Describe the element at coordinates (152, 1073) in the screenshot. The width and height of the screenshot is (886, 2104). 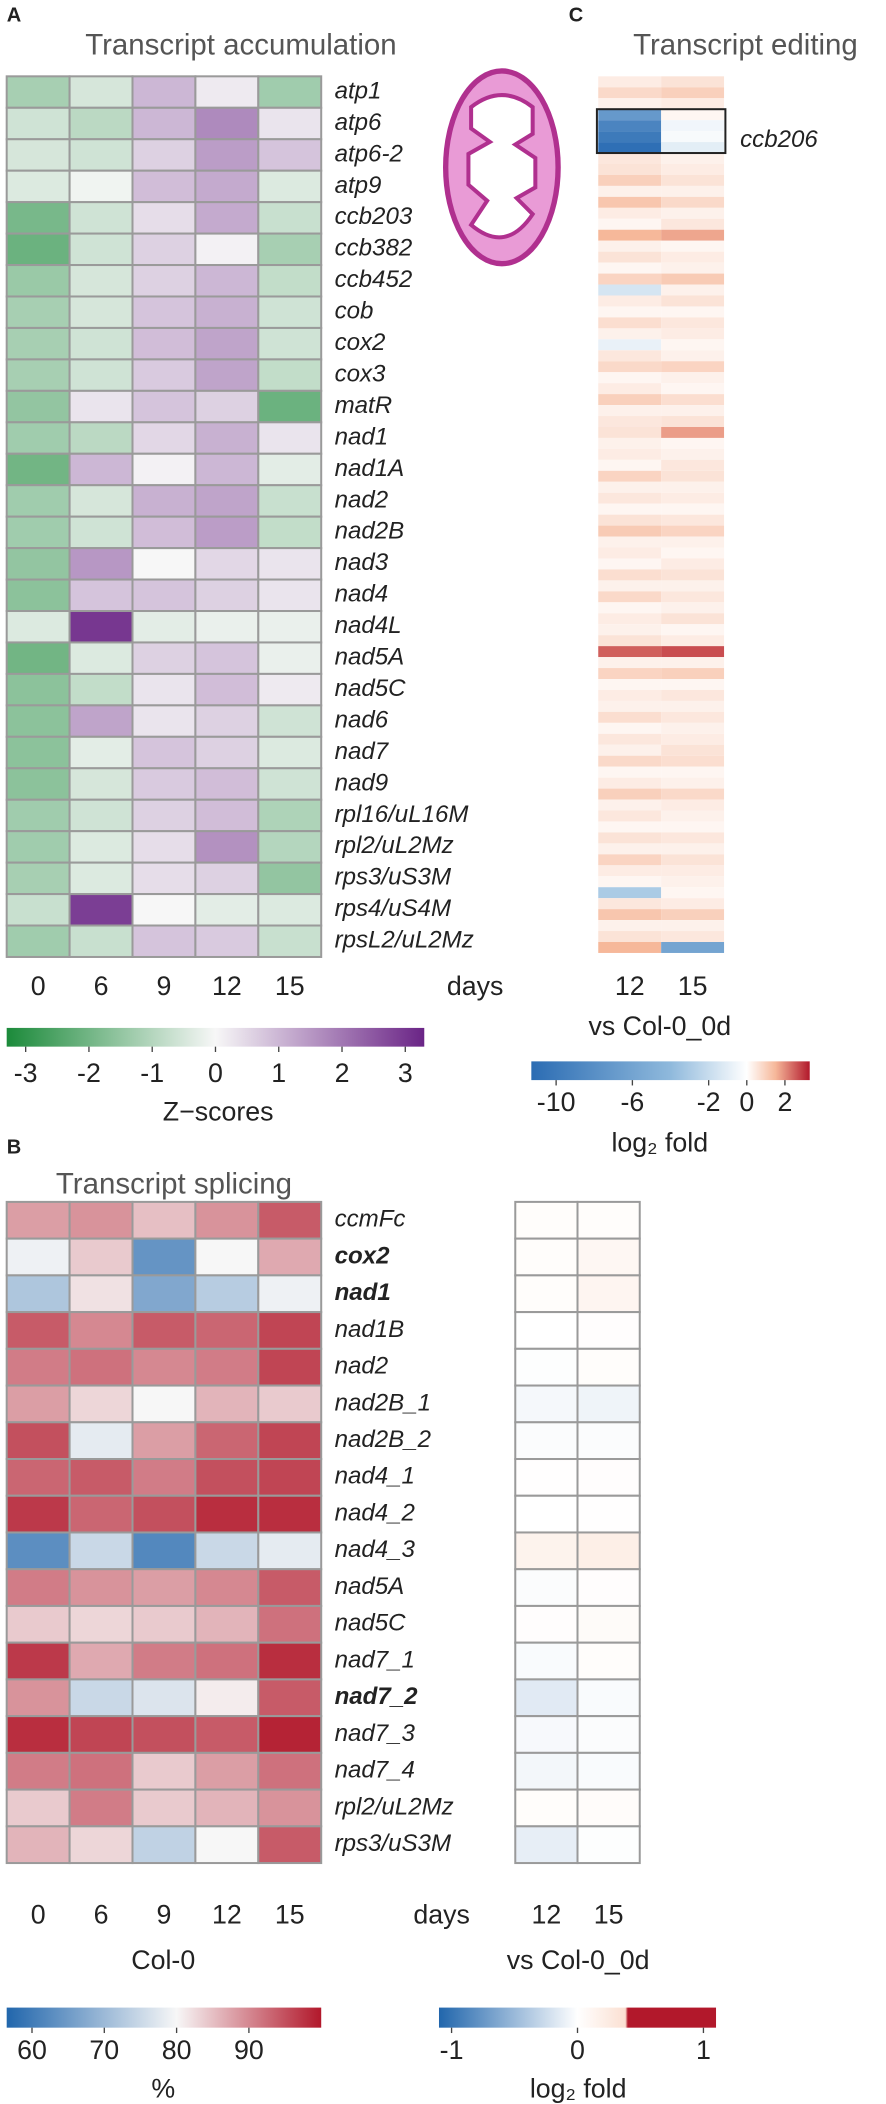
I see `colorbar-tick-label: -1` at that location.